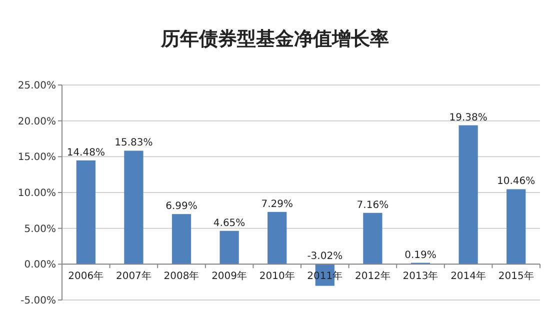 This screenshot has width=550, height=330. Describe the element at coordinates (134, 276) in the screenshot. I see `x-tick-label: 2007年` at that location.